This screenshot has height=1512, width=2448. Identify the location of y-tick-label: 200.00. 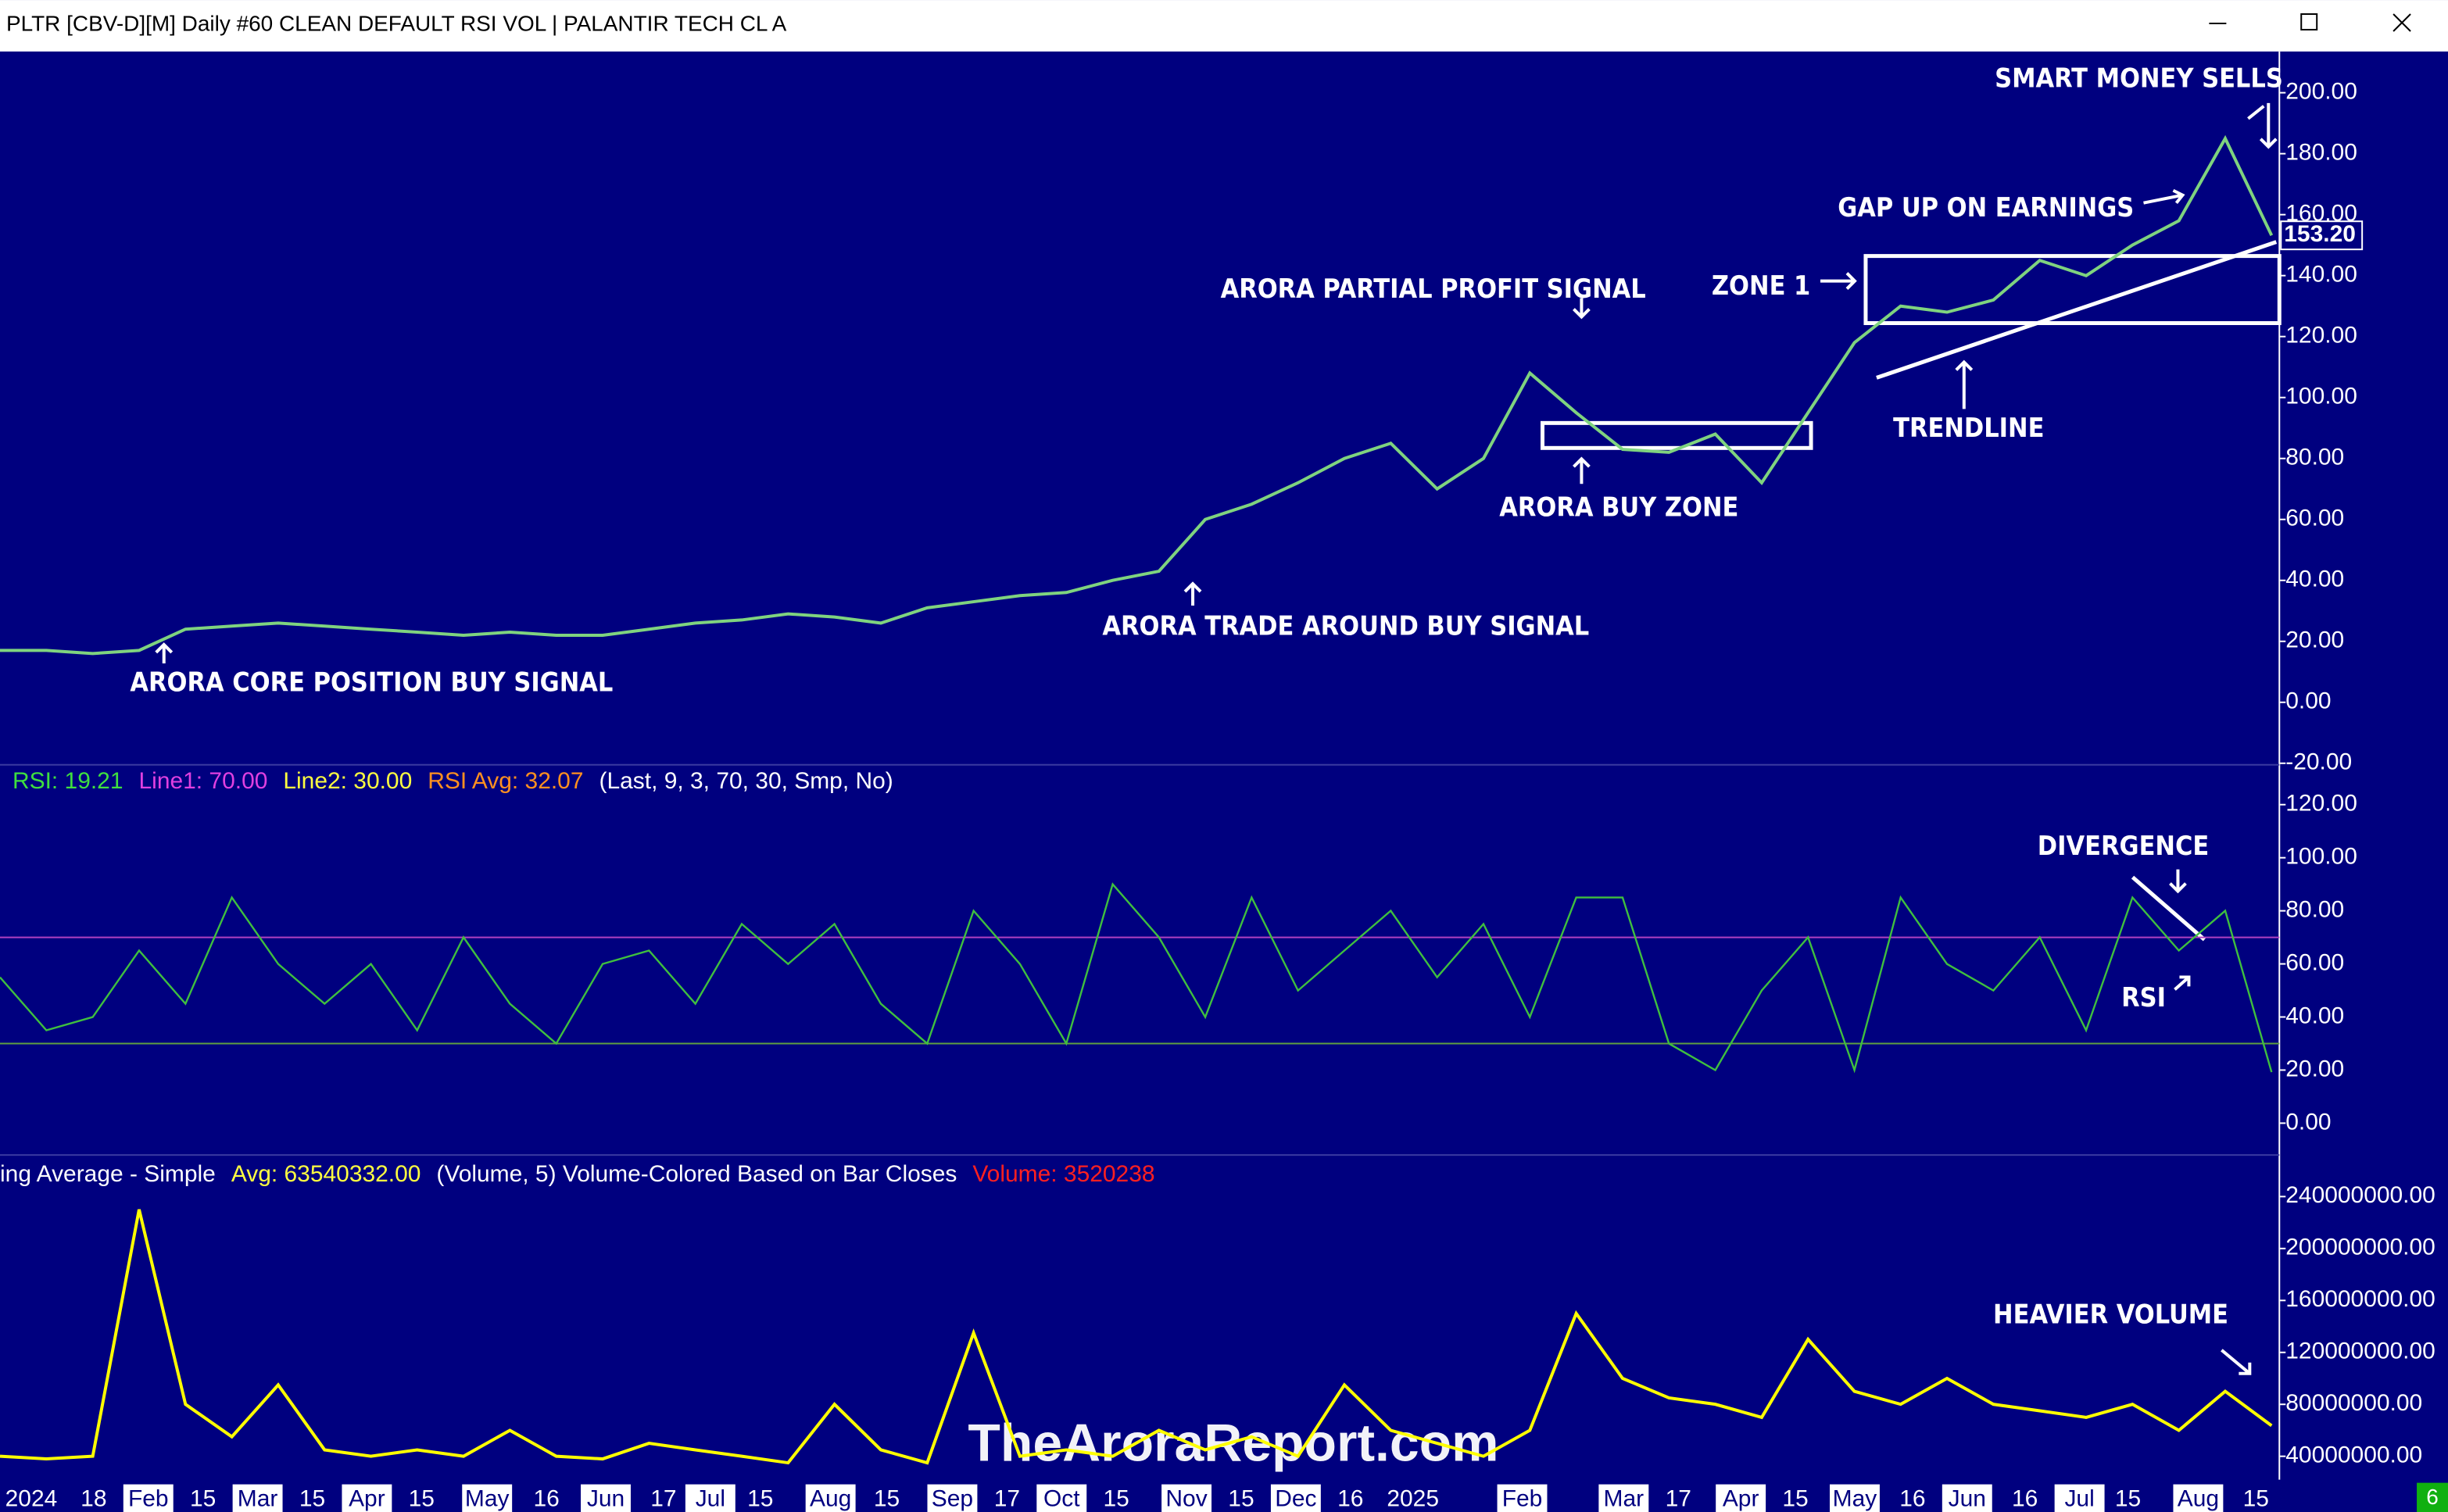
(2321, 92).